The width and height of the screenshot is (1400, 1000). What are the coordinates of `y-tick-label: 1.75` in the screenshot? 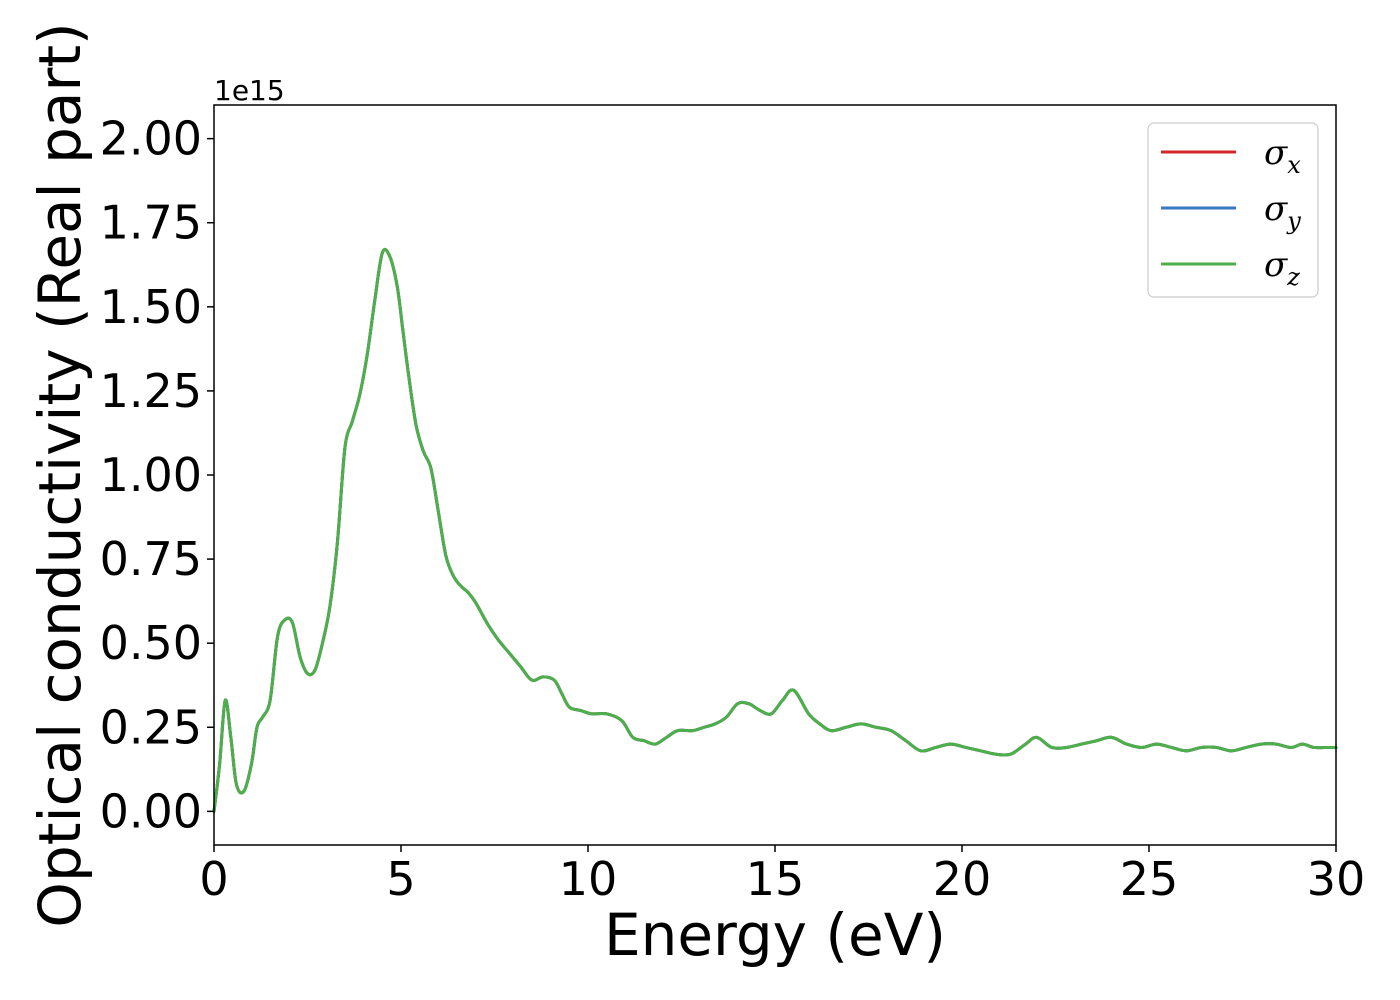 It's located at (151, 223).